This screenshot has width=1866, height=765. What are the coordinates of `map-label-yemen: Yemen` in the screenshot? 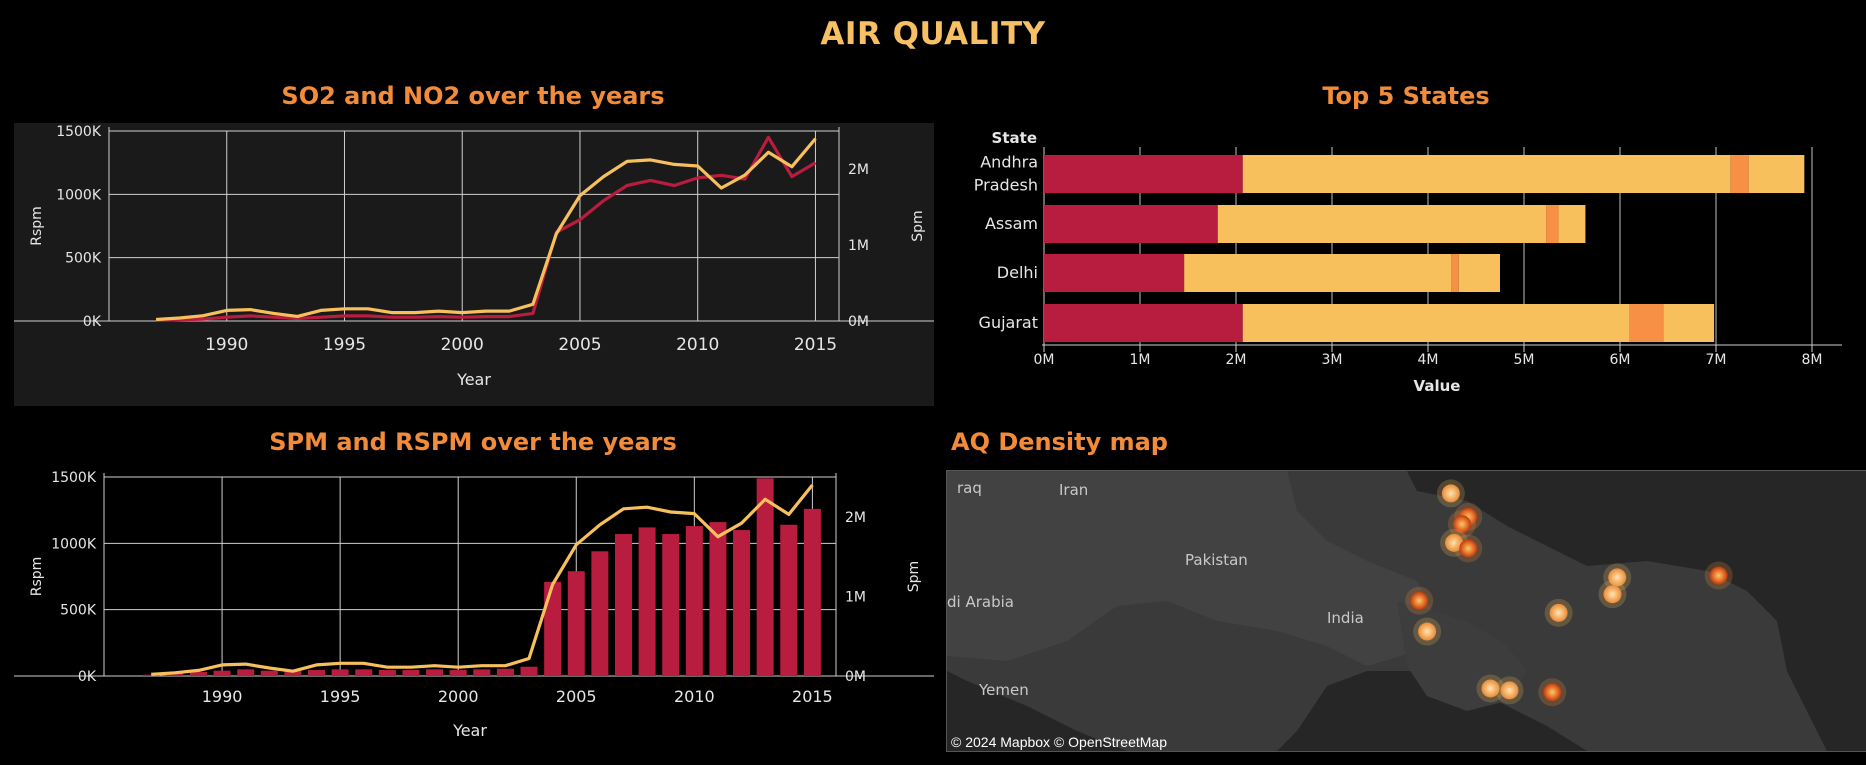 It's located at (1004, 690).